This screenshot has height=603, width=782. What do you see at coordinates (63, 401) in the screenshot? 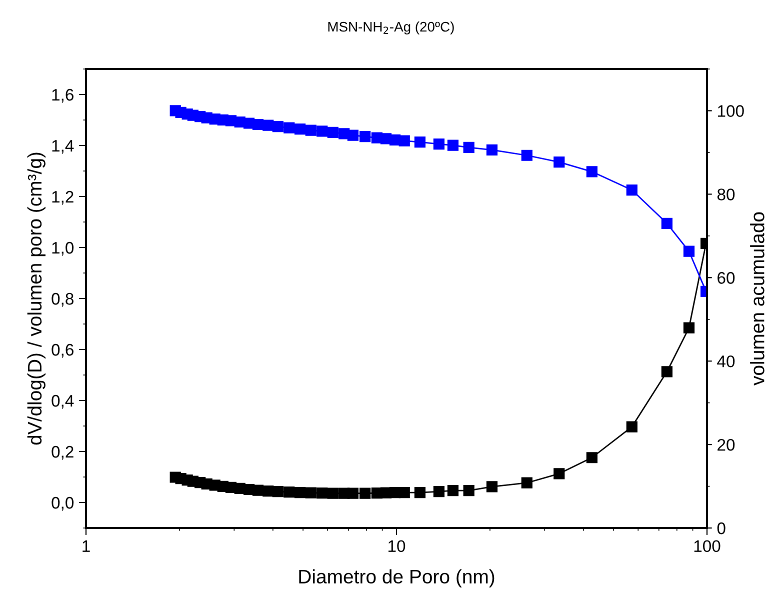
I see `y-tick-label: 0,4` at bounding box center [63, 401].